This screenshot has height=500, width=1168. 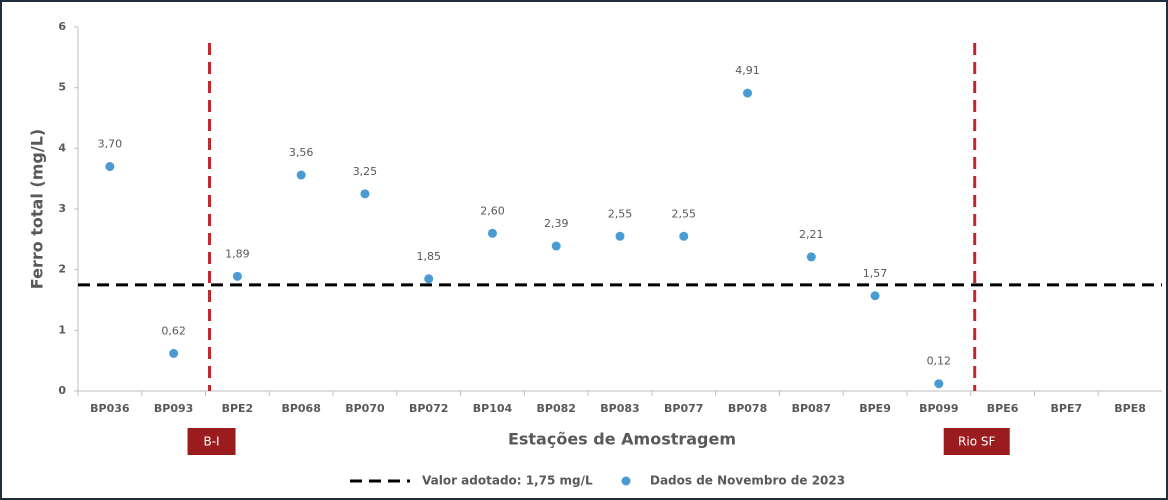 I want to click on data-label: 1,57, so click(x=875, y=273).